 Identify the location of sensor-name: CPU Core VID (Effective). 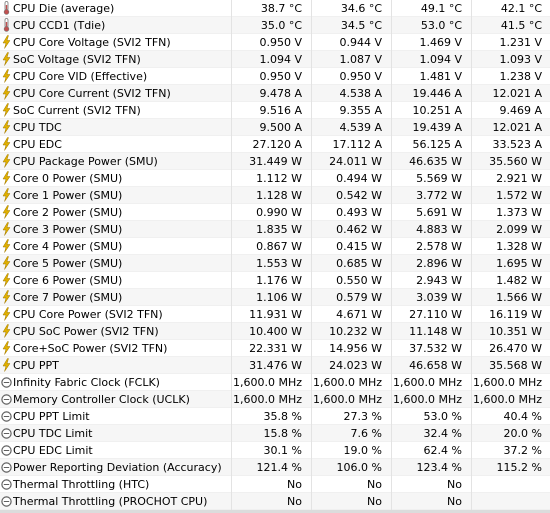
(80, 76).